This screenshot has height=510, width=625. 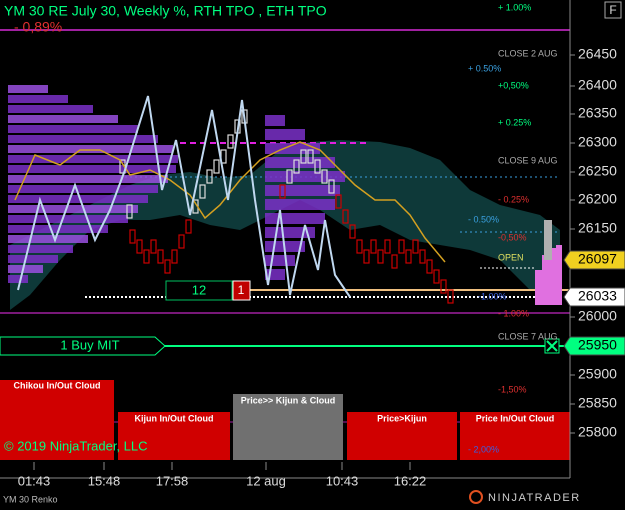 I want to click on price-label: 25800, so click(x=597, y=432).